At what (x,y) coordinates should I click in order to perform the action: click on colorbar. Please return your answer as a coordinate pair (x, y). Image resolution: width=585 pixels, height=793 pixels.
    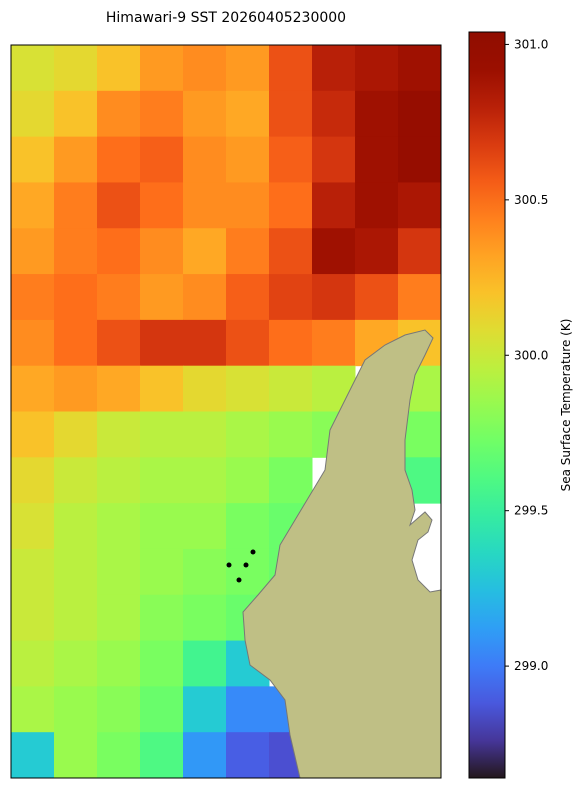
    Looking at the image, I should click on (487, 405).